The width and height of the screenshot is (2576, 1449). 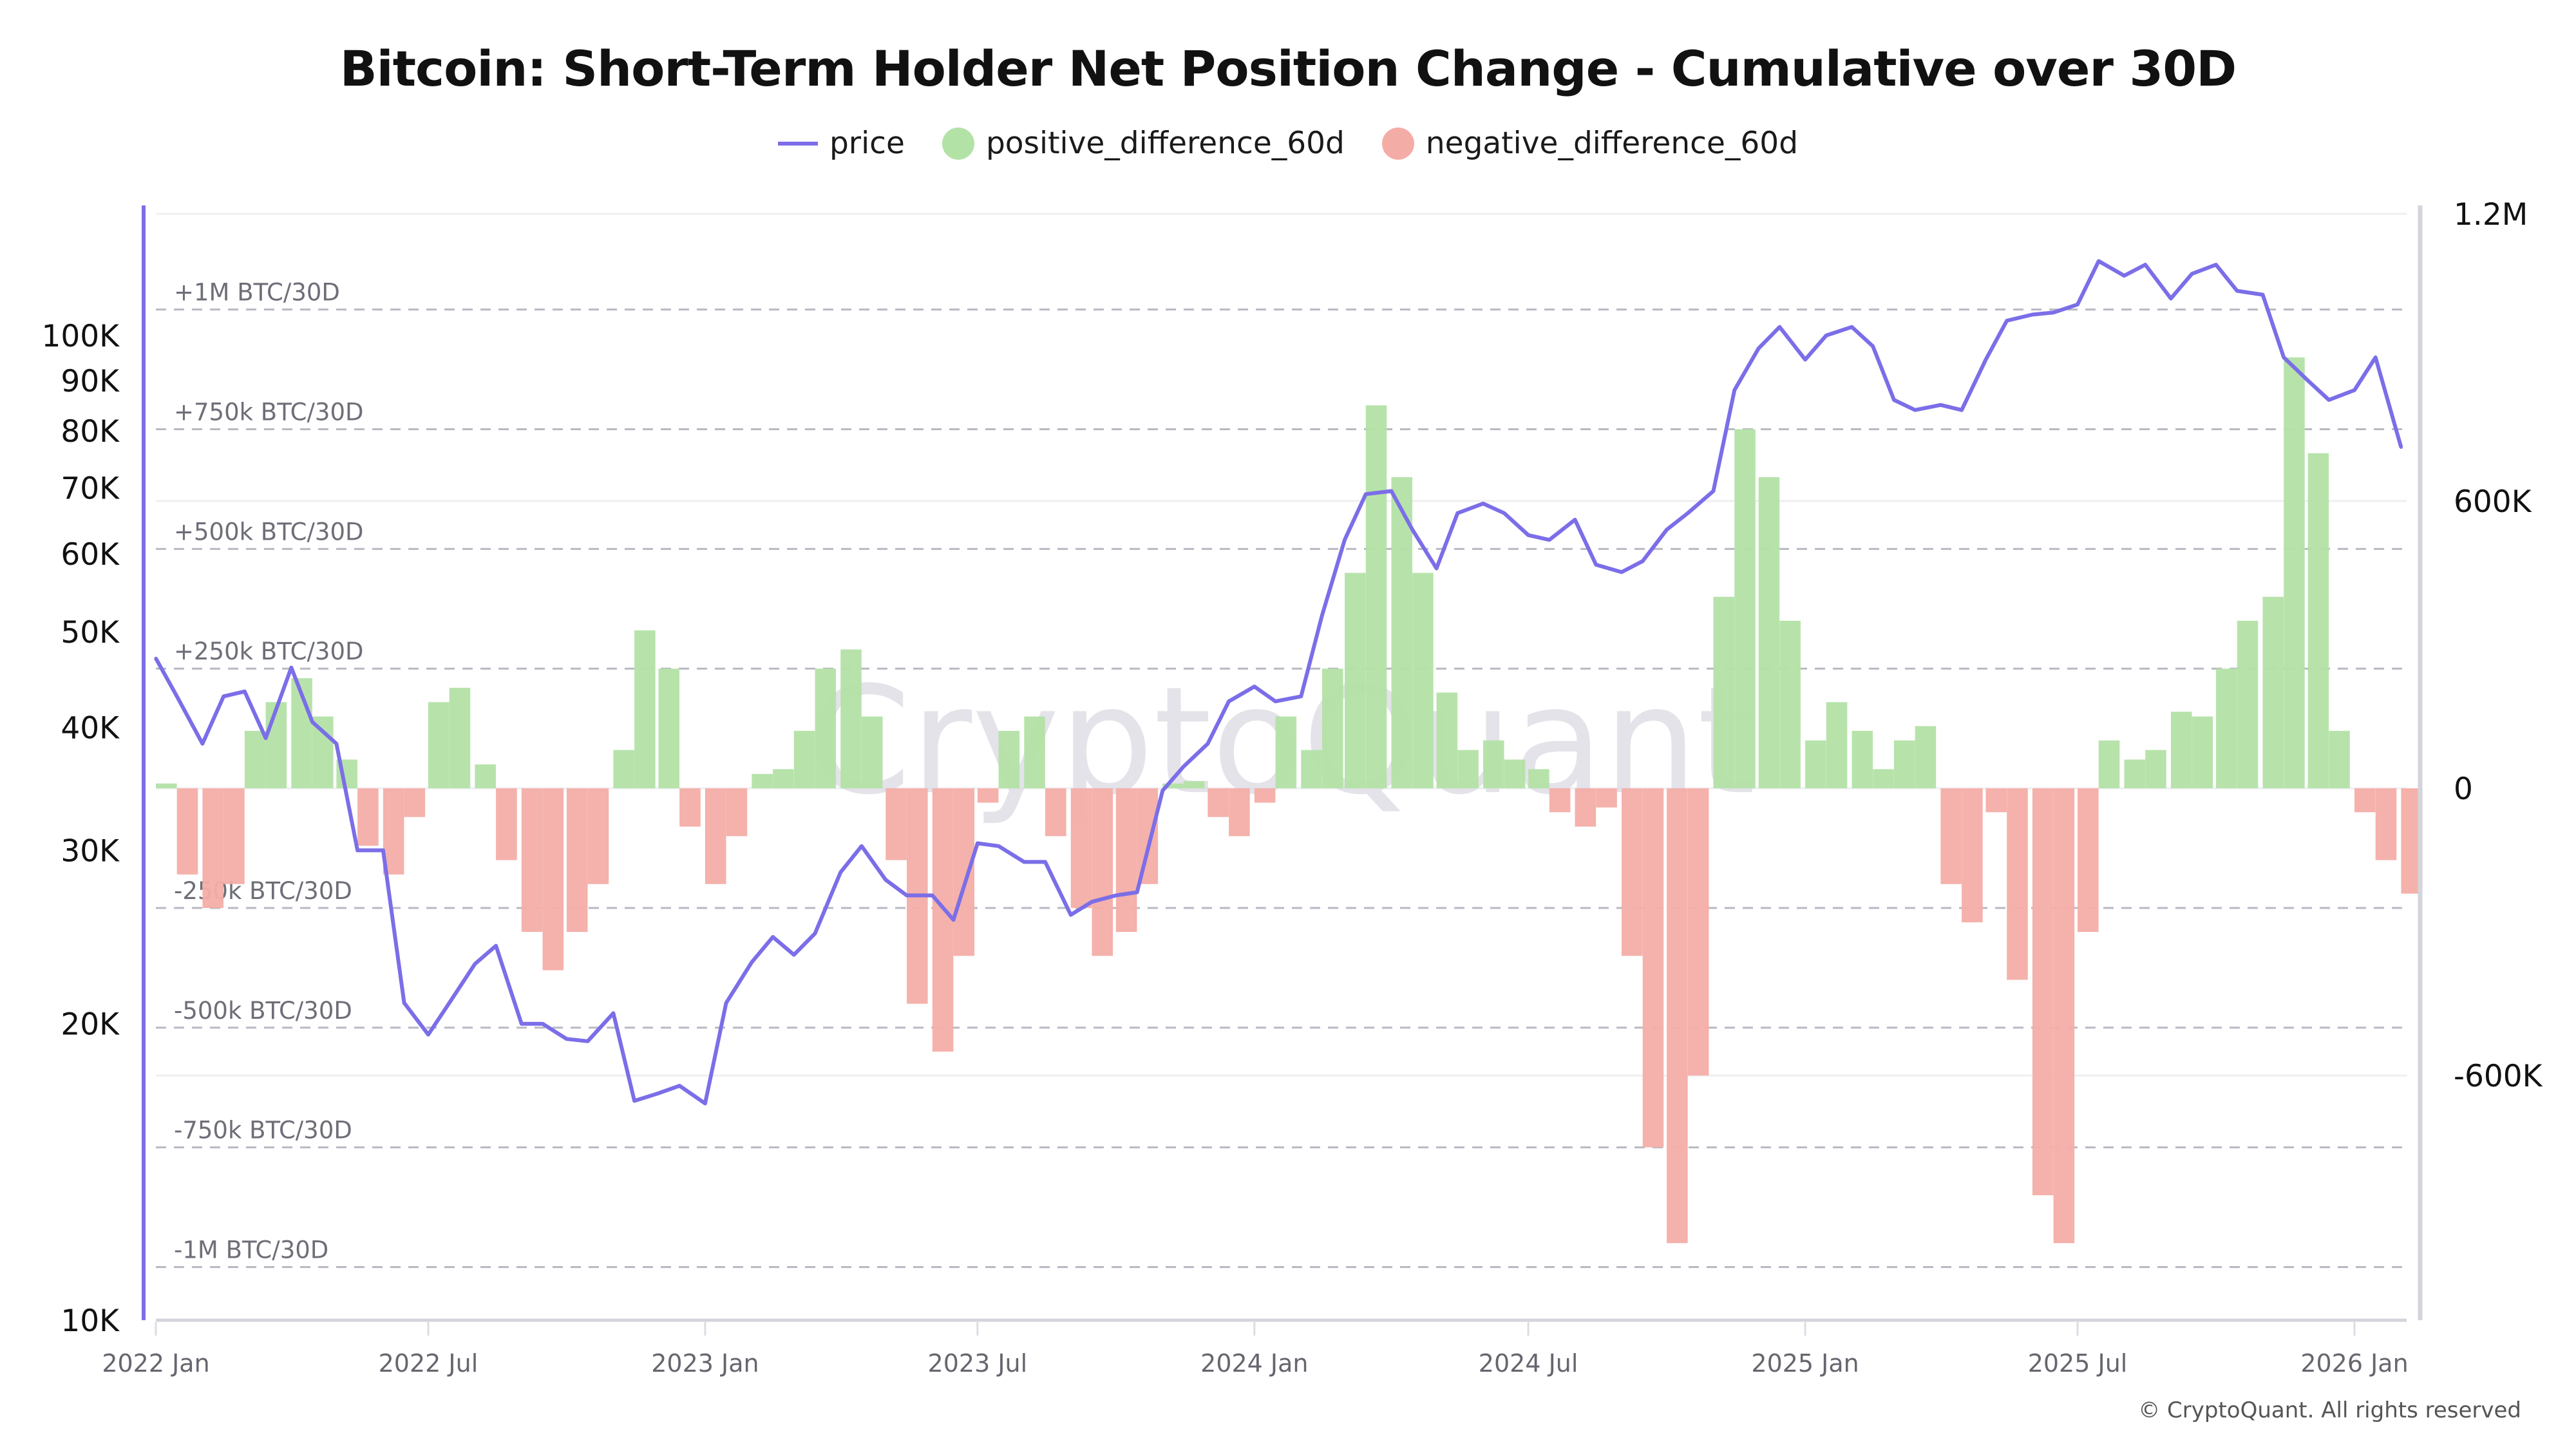 I want to click on x-tick-label-3: 2023 Jul, so click(x=978, y=1364).